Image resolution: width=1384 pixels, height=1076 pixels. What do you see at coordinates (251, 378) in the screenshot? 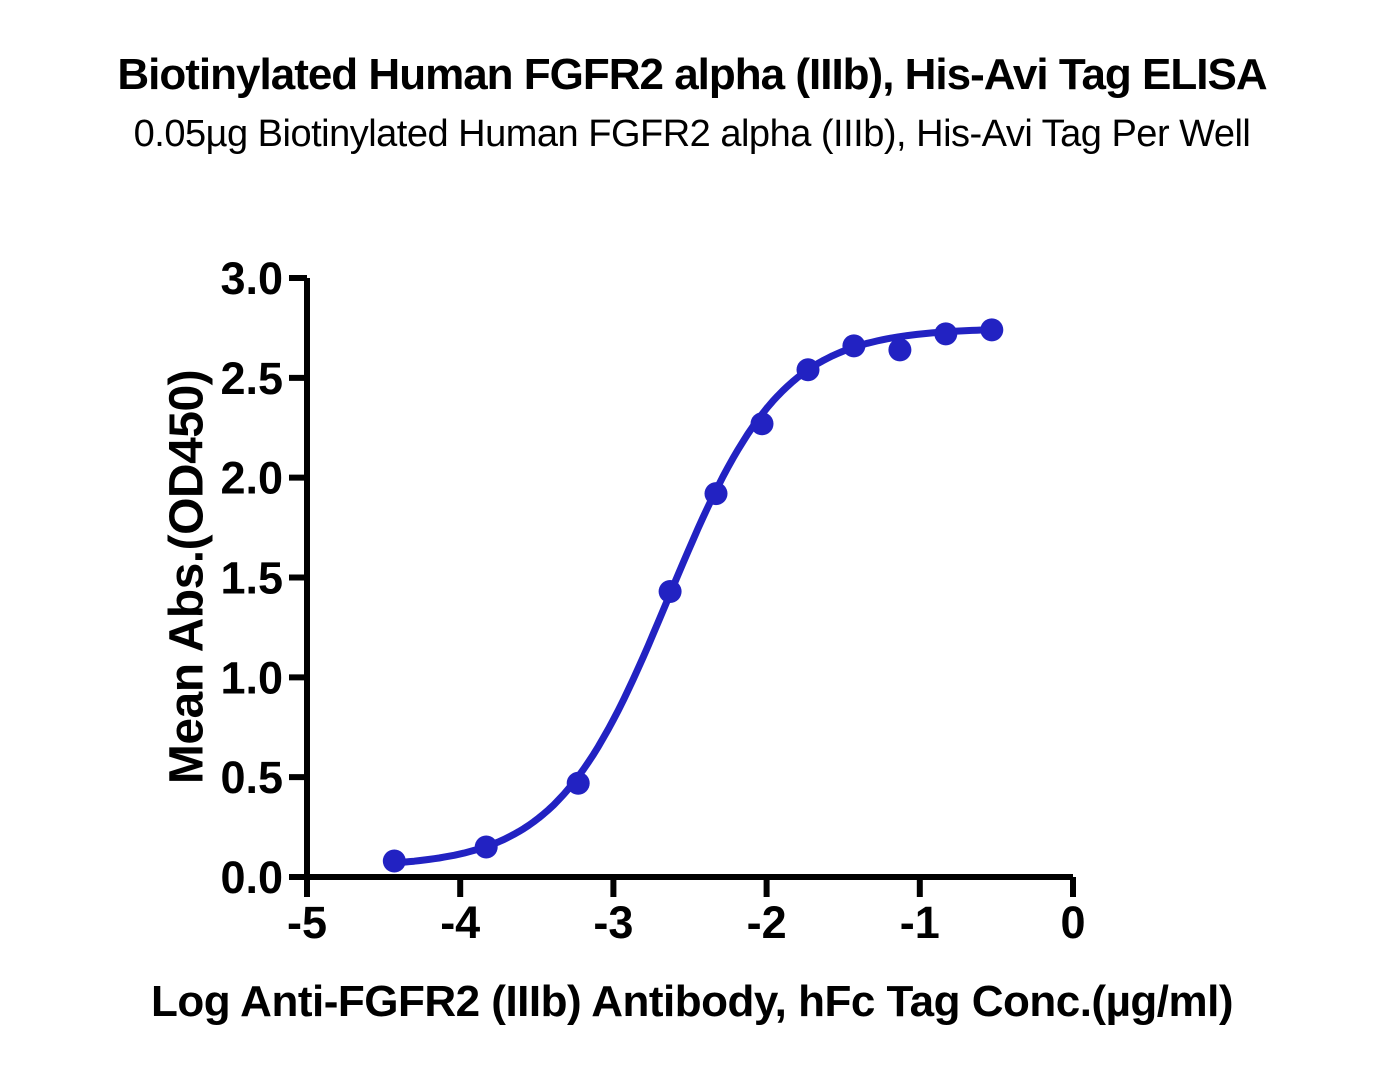
I see `y-tick-label: 2.5` at bounding box center [251, 378].